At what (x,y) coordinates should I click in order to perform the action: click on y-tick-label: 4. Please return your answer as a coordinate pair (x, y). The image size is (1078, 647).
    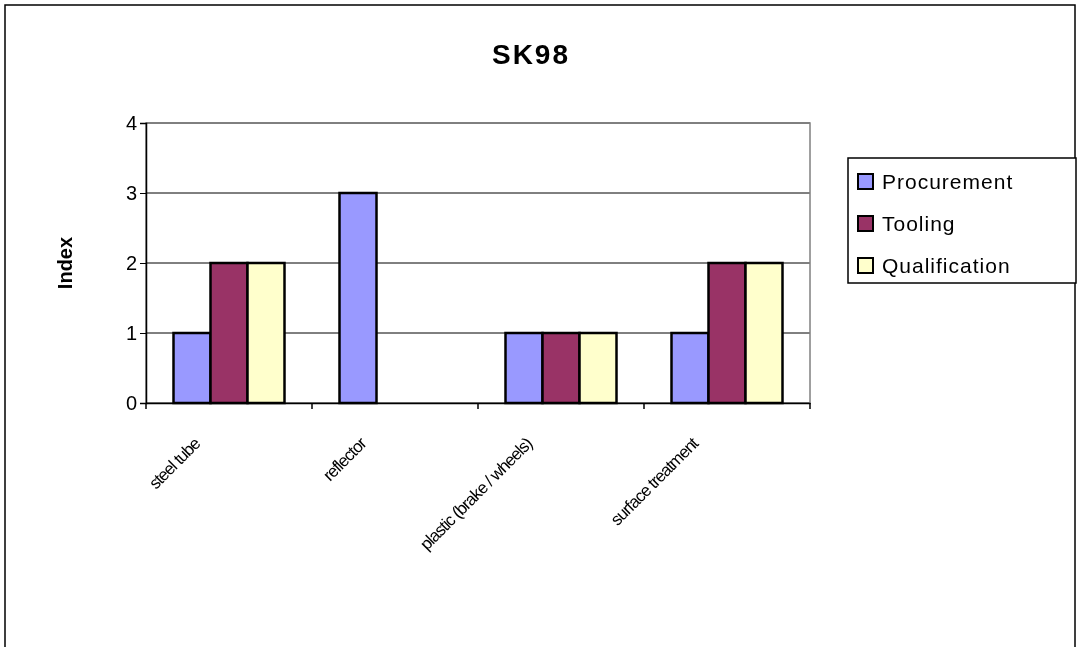
    Looking at the image, I should click on (131, 122).